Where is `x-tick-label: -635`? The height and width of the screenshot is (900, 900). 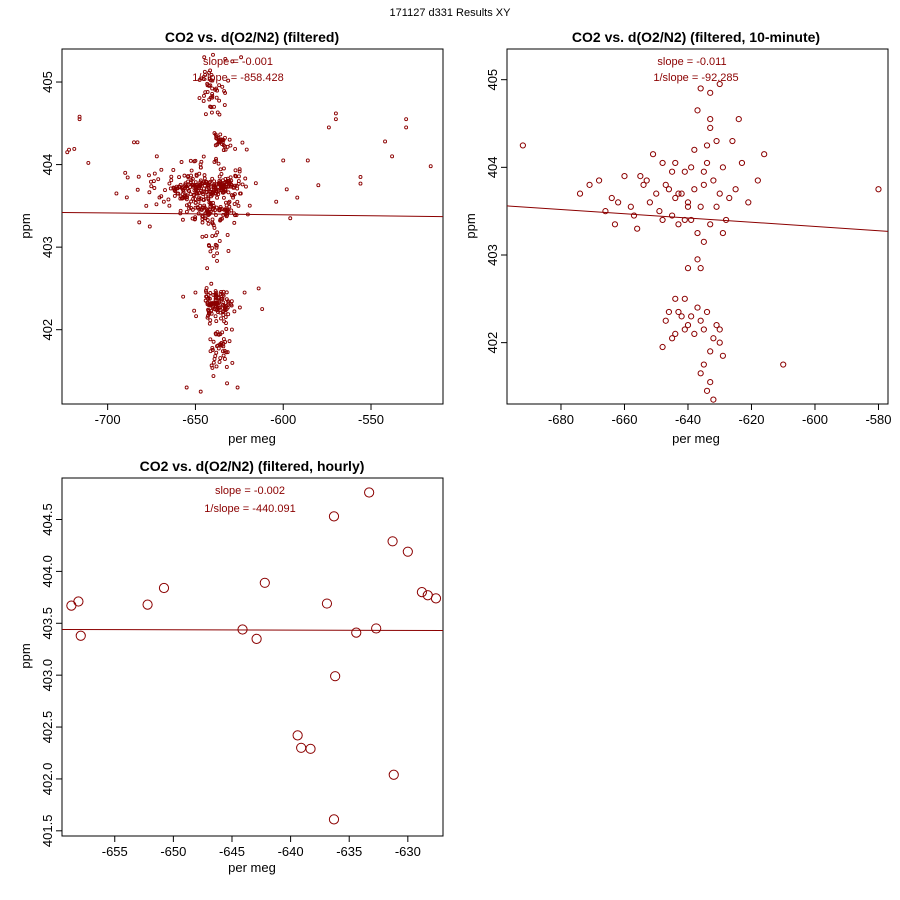 x-tick-label: -635 is located at coordinates (349, 851).